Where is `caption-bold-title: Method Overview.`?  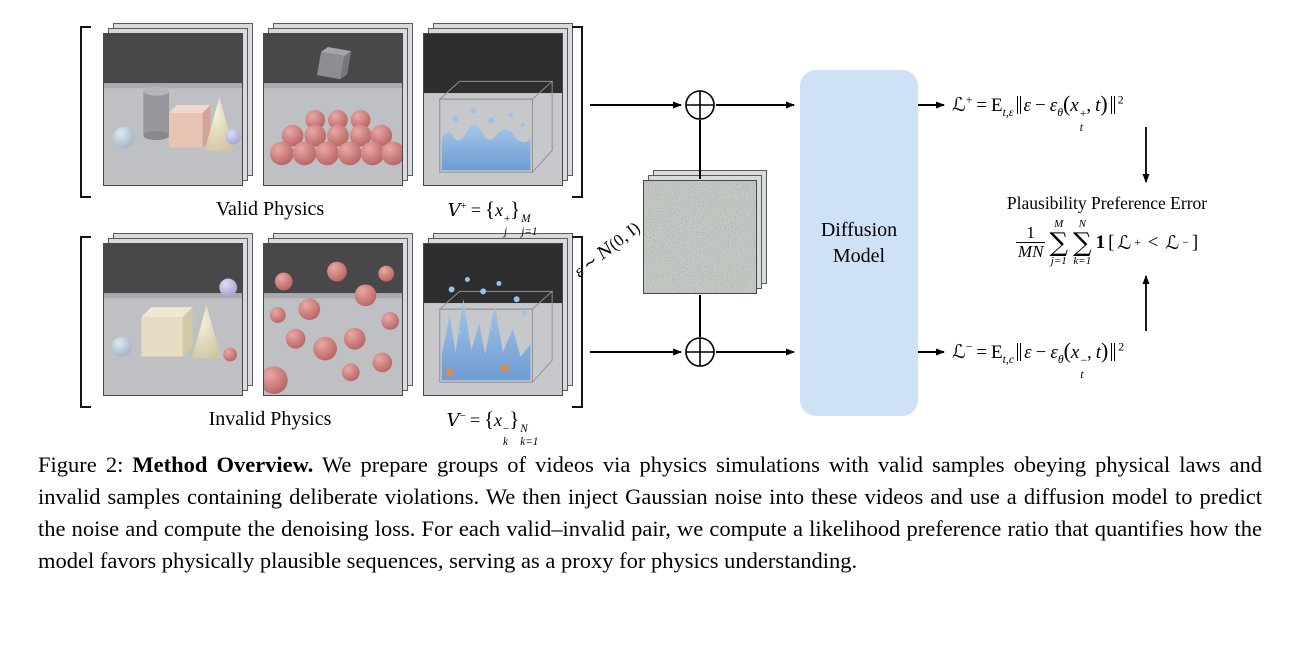
caption-bold-title: Method Overview. is located at coordinates (223, 464).